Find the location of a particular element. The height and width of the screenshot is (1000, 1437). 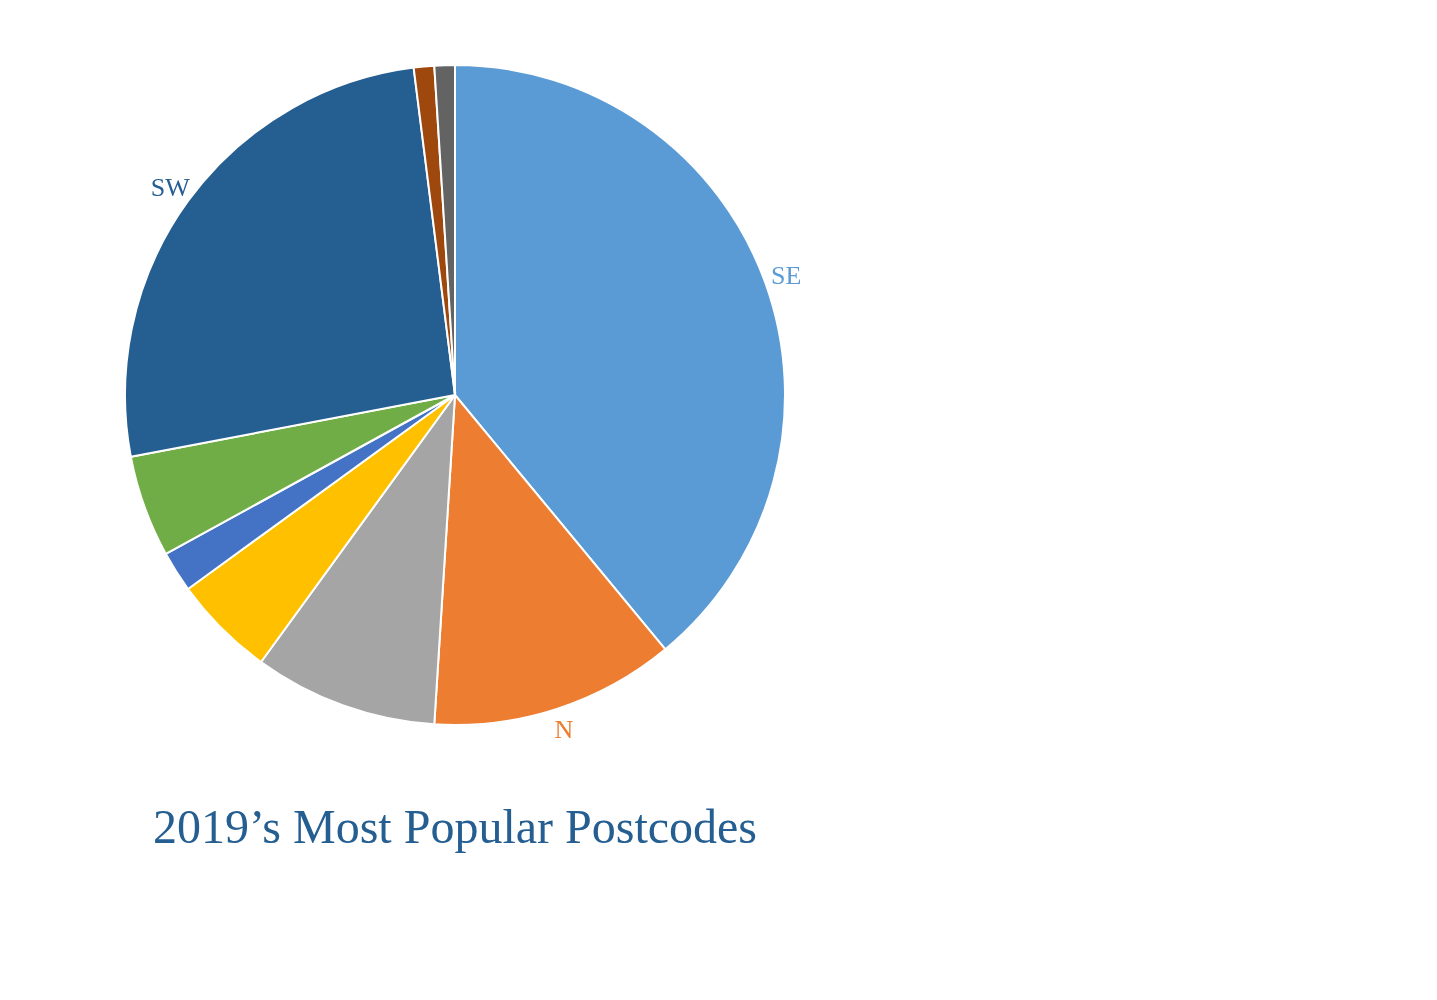

text: 2019’s Most Popular Postcodes is located at coordinates (455, 826).